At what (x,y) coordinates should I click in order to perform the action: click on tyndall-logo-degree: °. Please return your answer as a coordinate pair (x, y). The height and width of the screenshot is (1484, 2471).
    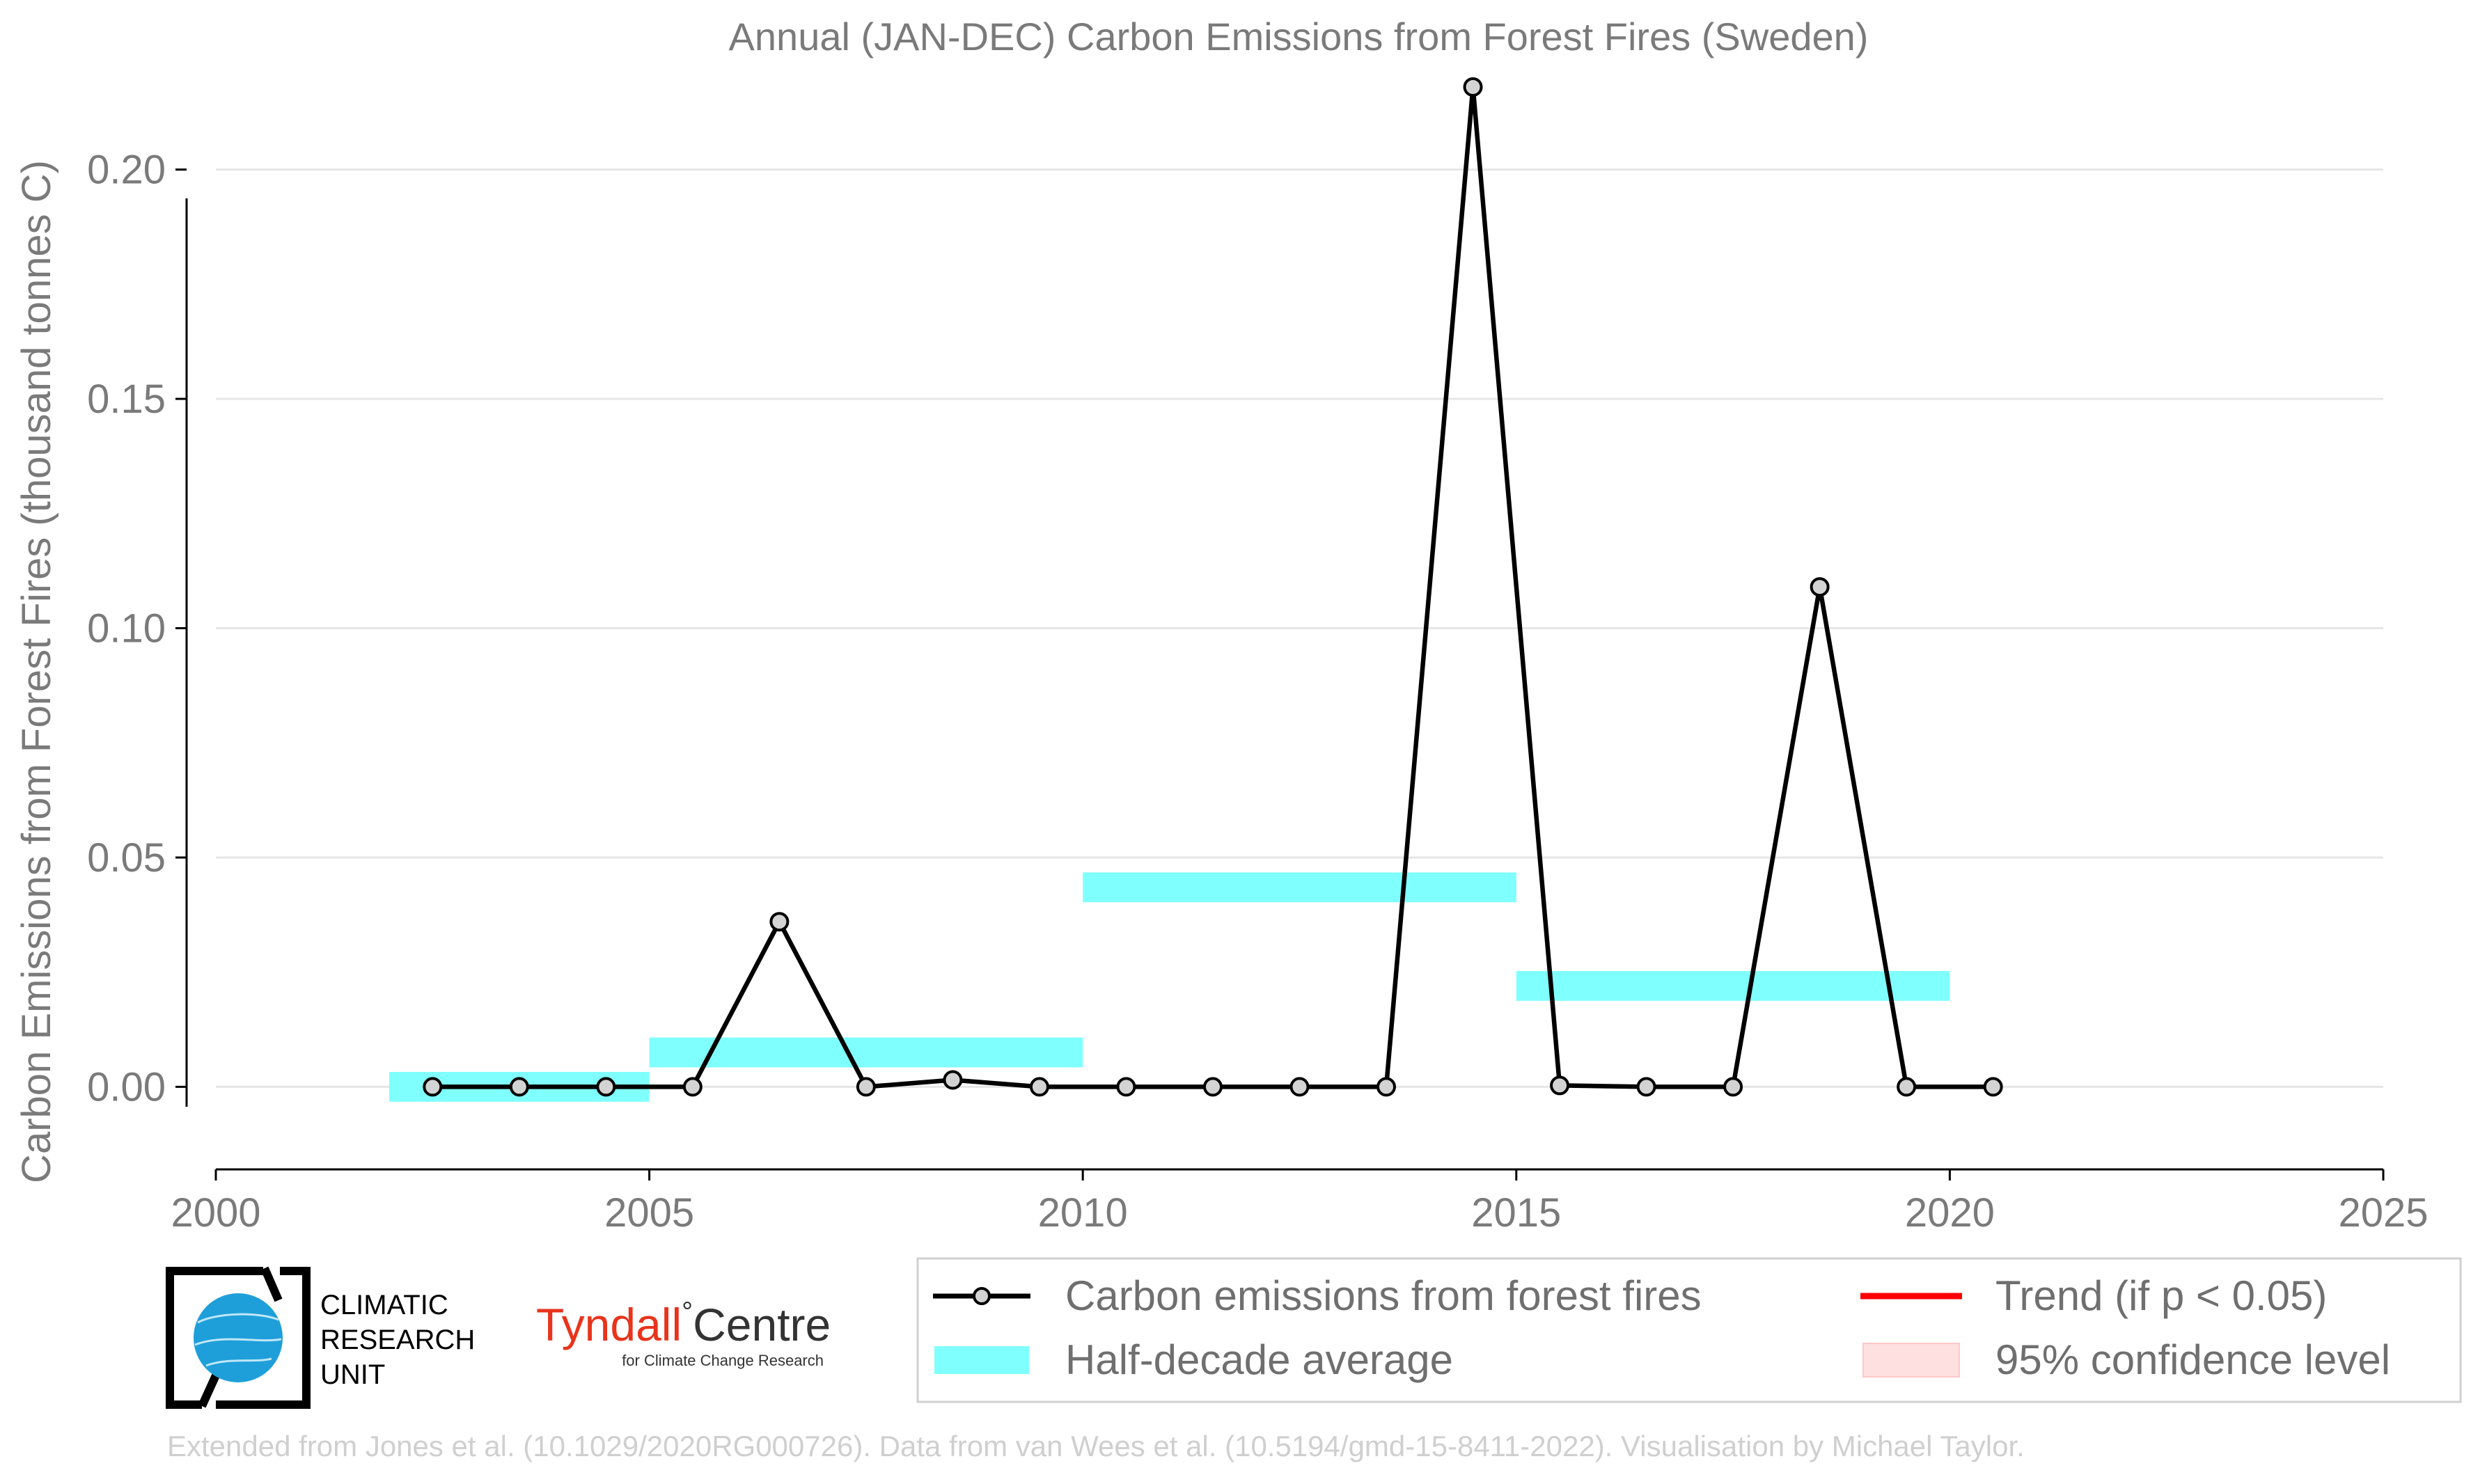
    Looking at the image, I should click on (687, 1312).